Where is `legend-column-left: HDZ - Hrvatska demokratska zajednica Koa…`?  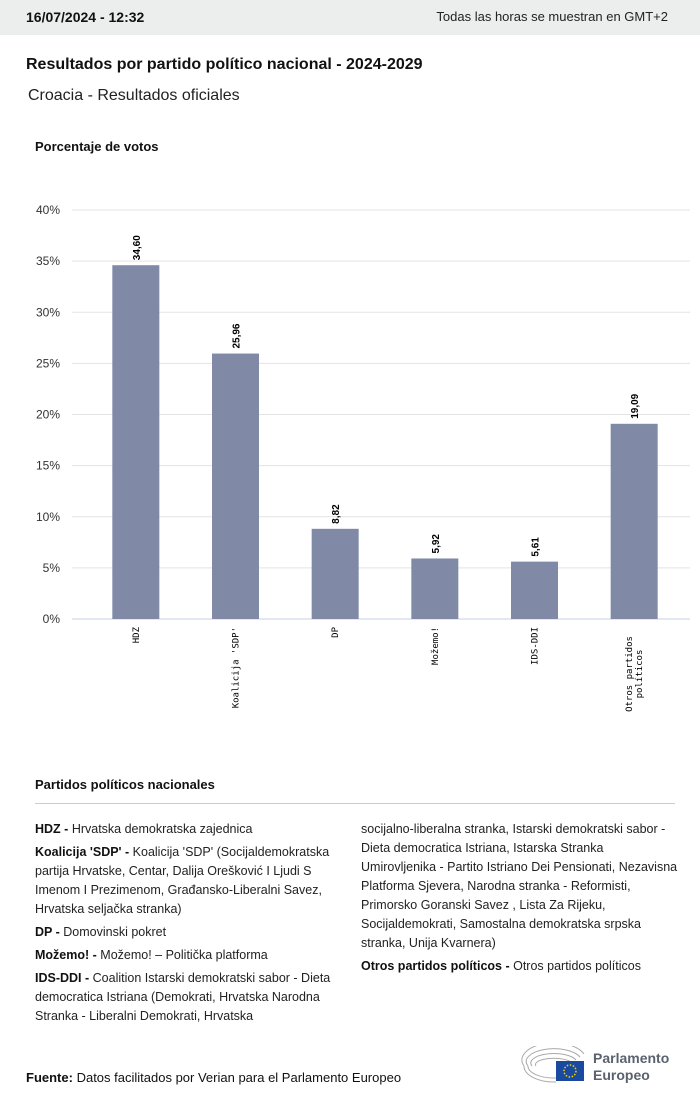
legend-column-left: HDZ - Hrvatska demokratska zajednica Koa… is located at coordinates (190, 925).